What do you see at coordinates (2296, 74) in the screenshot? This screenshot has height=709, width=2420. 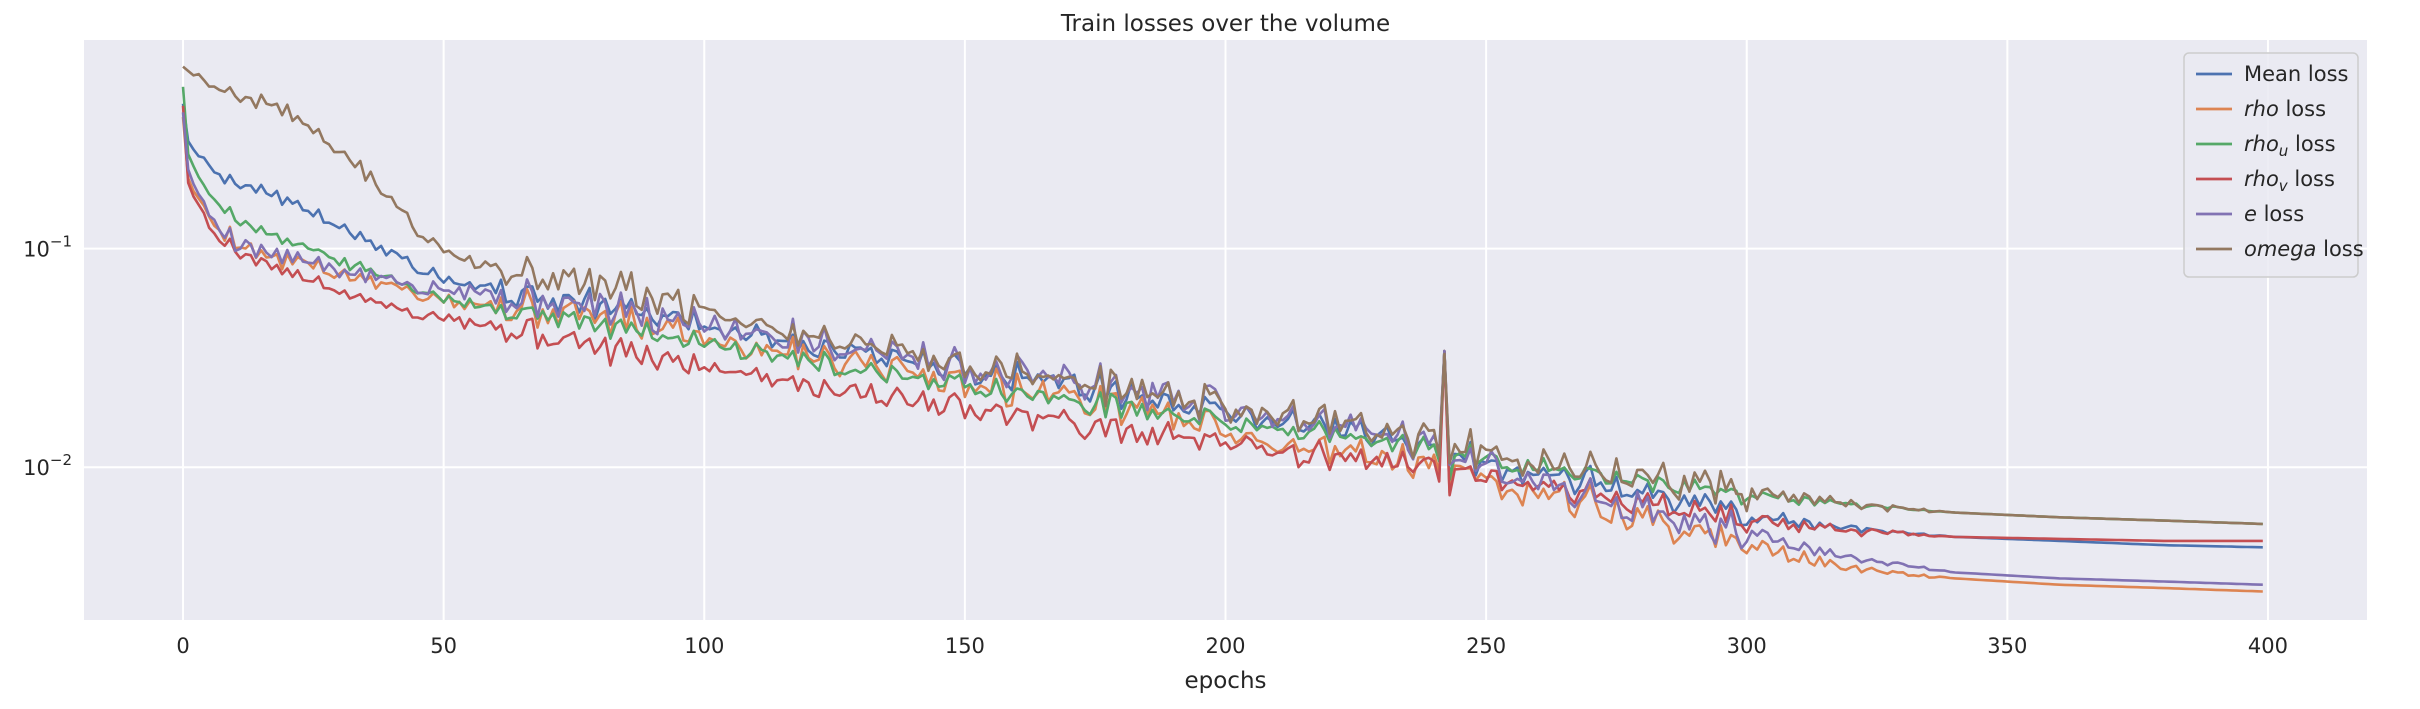 I see `legend-entry: Mean loss` at bounding box center [2296, 74].